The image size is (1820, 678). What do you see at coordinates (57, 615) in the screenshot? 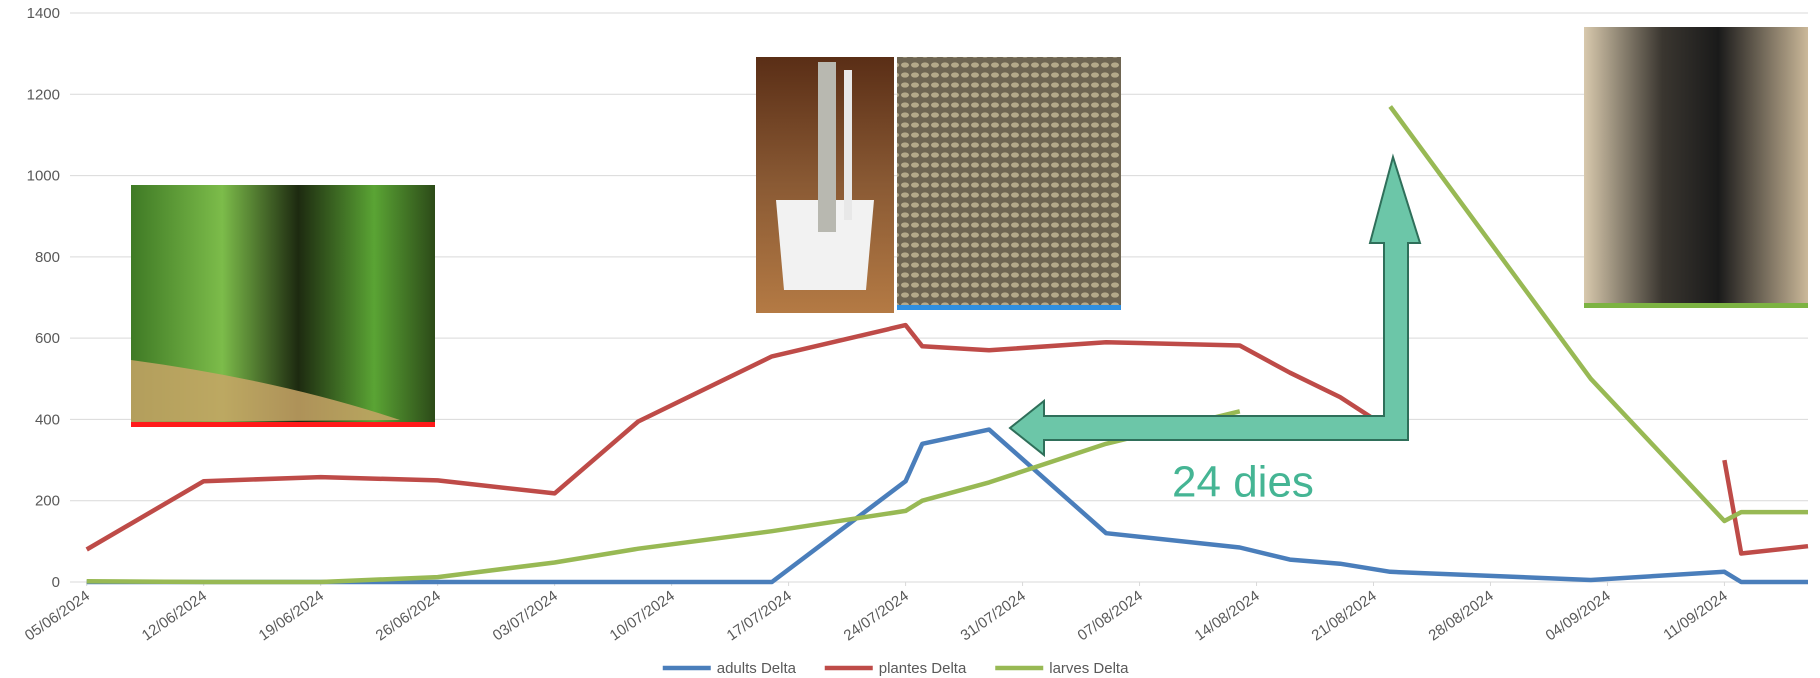
I see `x-tick-label: 05/06/2024` at bounding box center [57, 615].